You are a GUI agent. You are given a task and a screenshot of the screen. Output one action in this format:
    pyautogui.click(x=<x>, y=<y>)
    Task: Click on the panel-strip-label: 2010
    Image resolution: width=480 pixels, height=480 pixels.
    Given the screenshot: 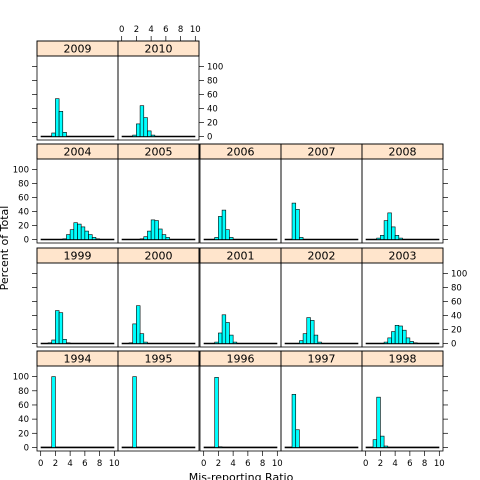 What is the action you would take?
    pyautogui.click(x=159, y=49)
    